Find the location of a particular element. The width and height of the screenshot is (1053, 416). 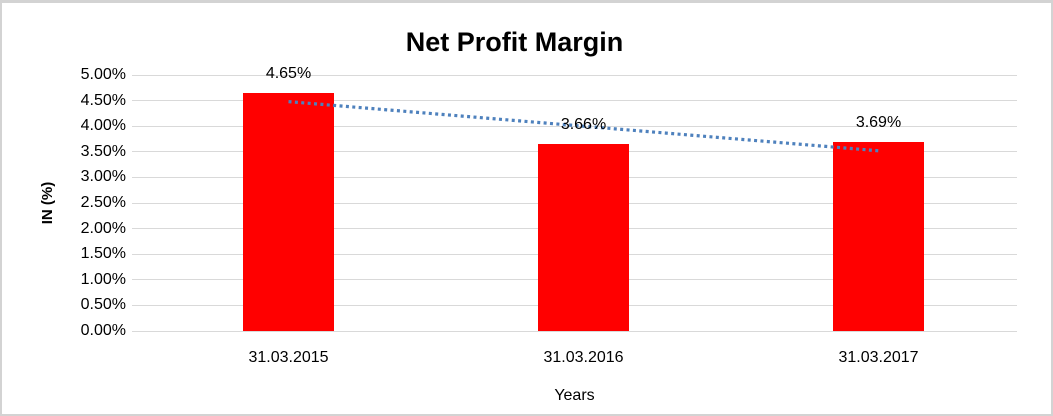

chart-title: Net Profit Margin is located at coordinates (514, 42).